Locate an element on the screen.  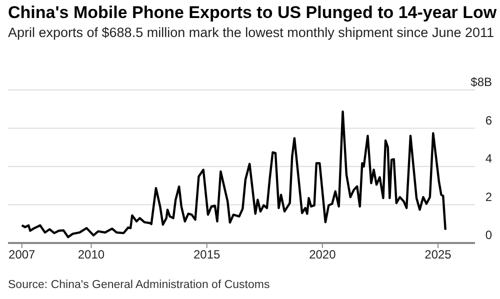
y-tick-label: 6 is located at coordinates (488, 120).